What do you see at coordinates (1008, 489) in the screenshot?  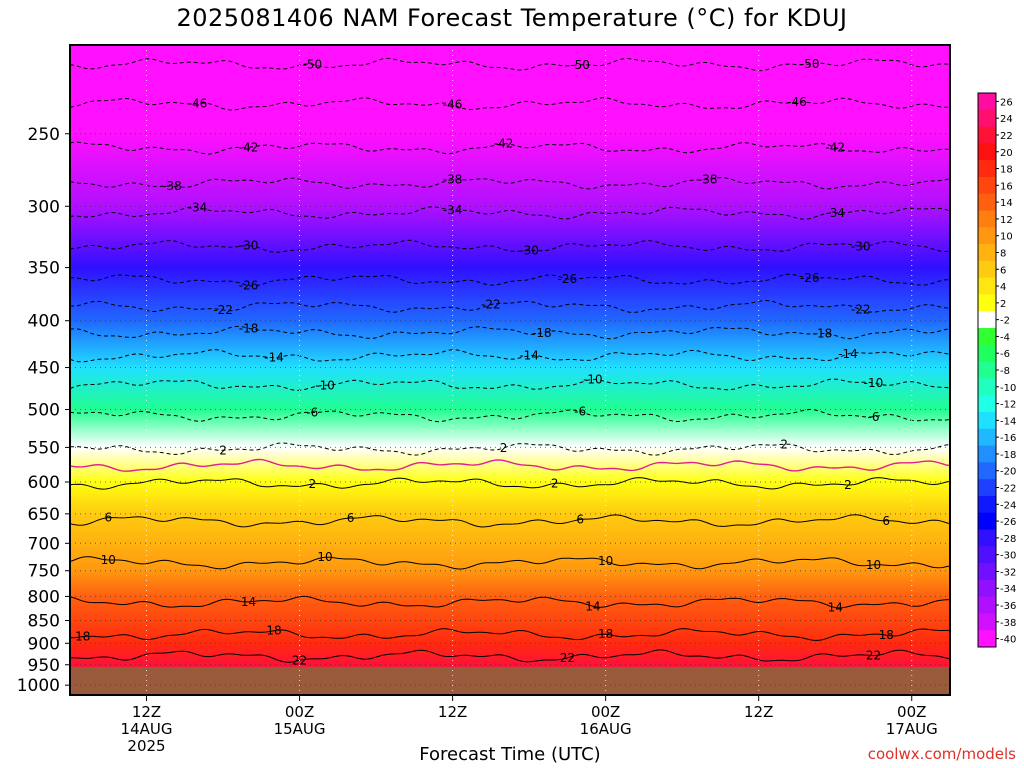 I see `colorbar-label: -22` at bounding box center [1008, 489].